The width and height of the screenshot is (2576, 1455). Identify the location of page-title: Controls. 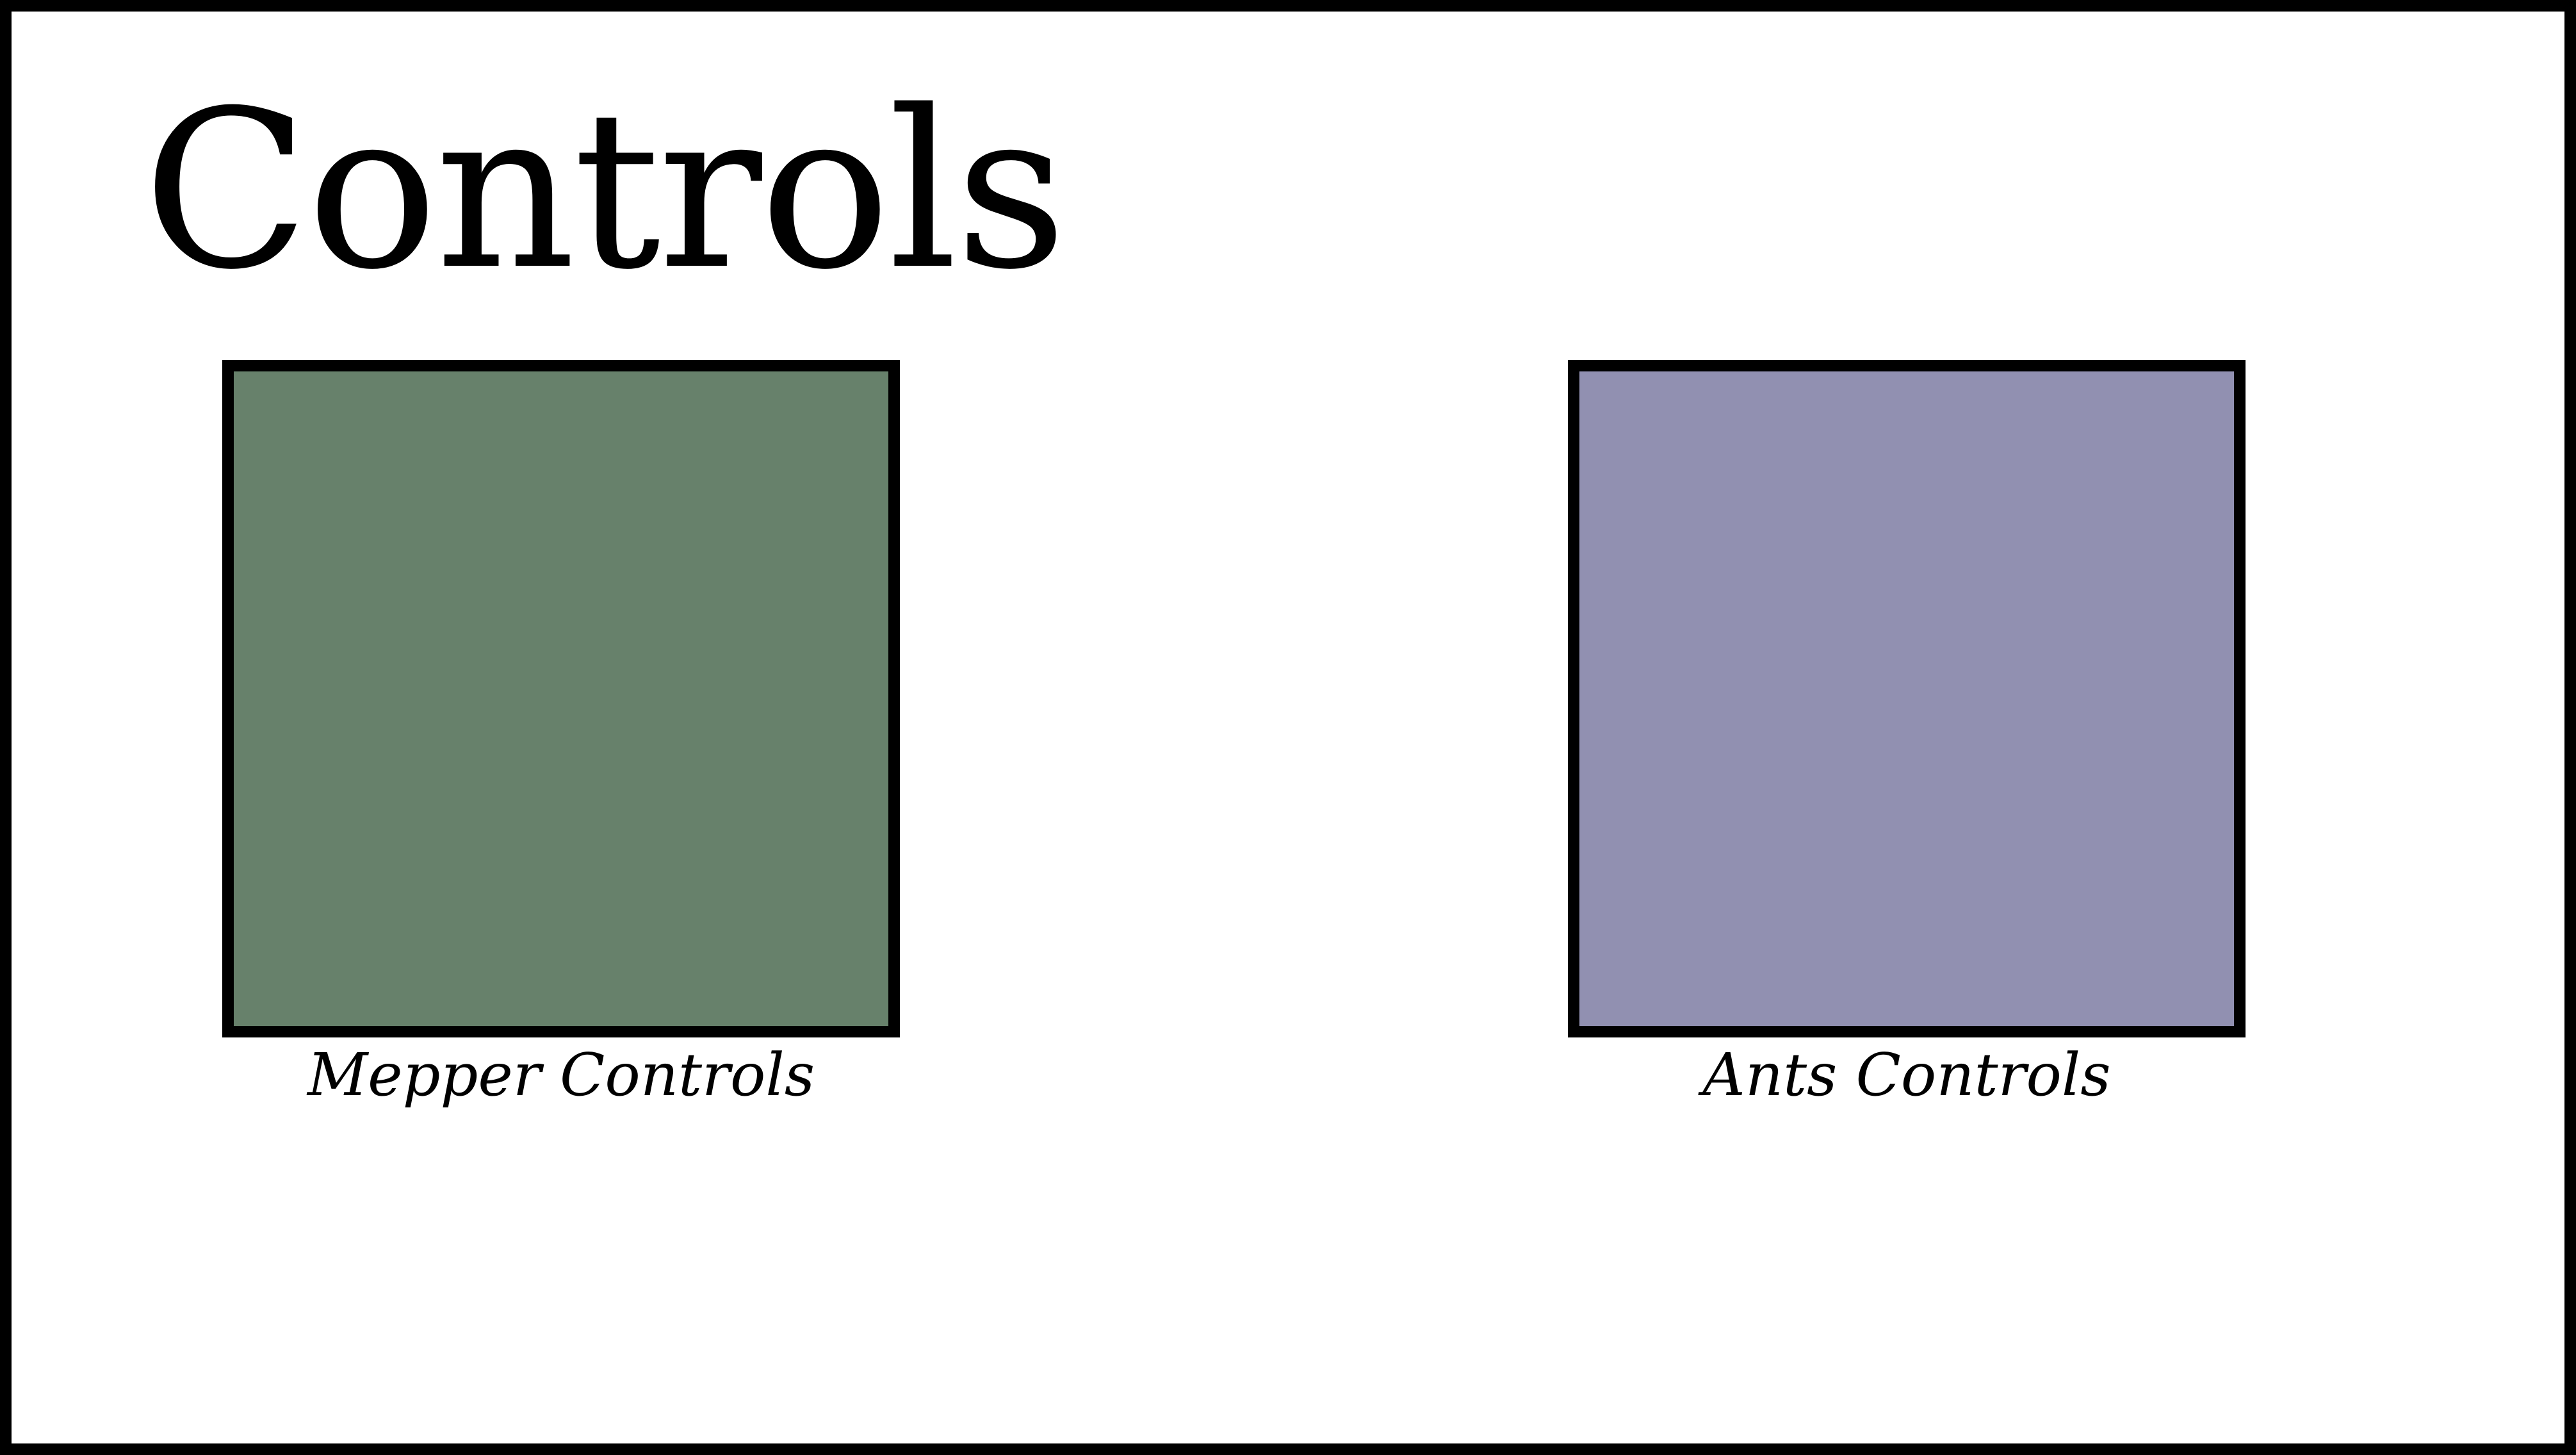
(605, 191).